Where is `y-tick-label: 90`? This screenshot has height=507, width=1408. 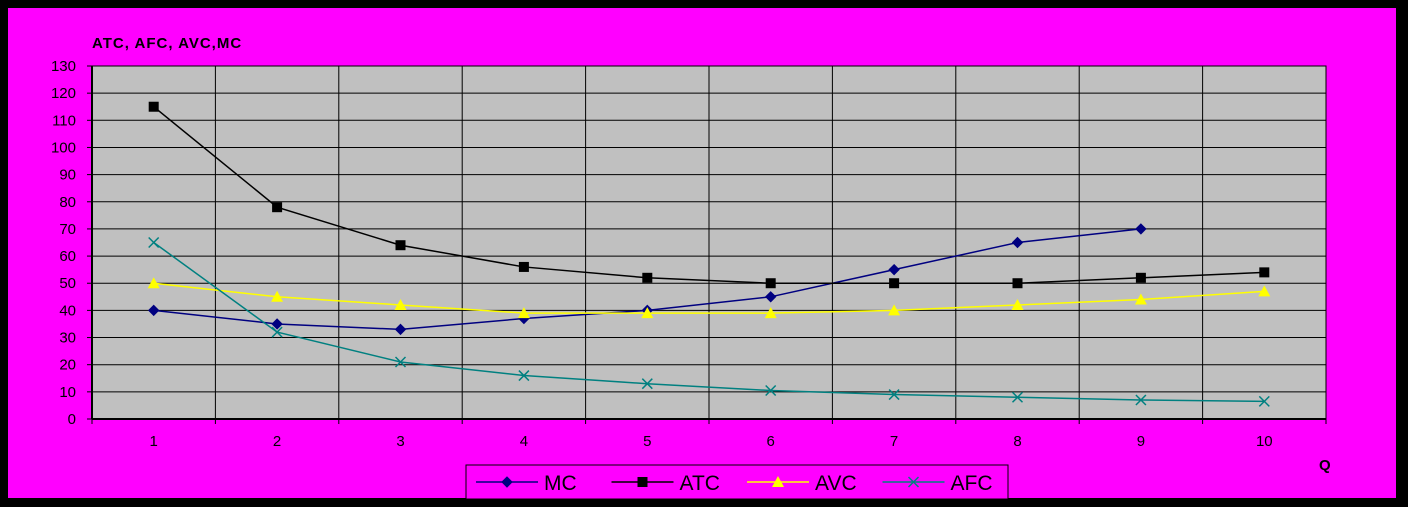
y-tick-label: 90 is located at coordinates (67, 175).